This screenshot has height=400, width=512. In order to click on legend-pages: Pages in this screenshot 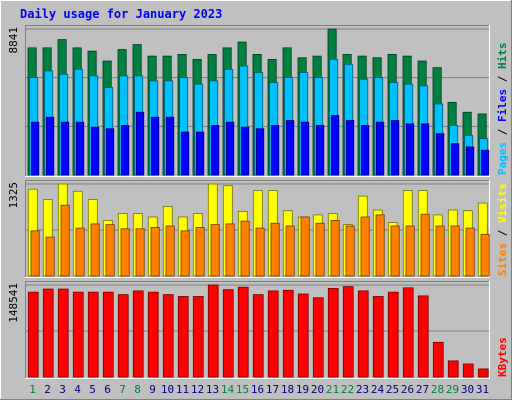, I will do `click(502, 158)`.